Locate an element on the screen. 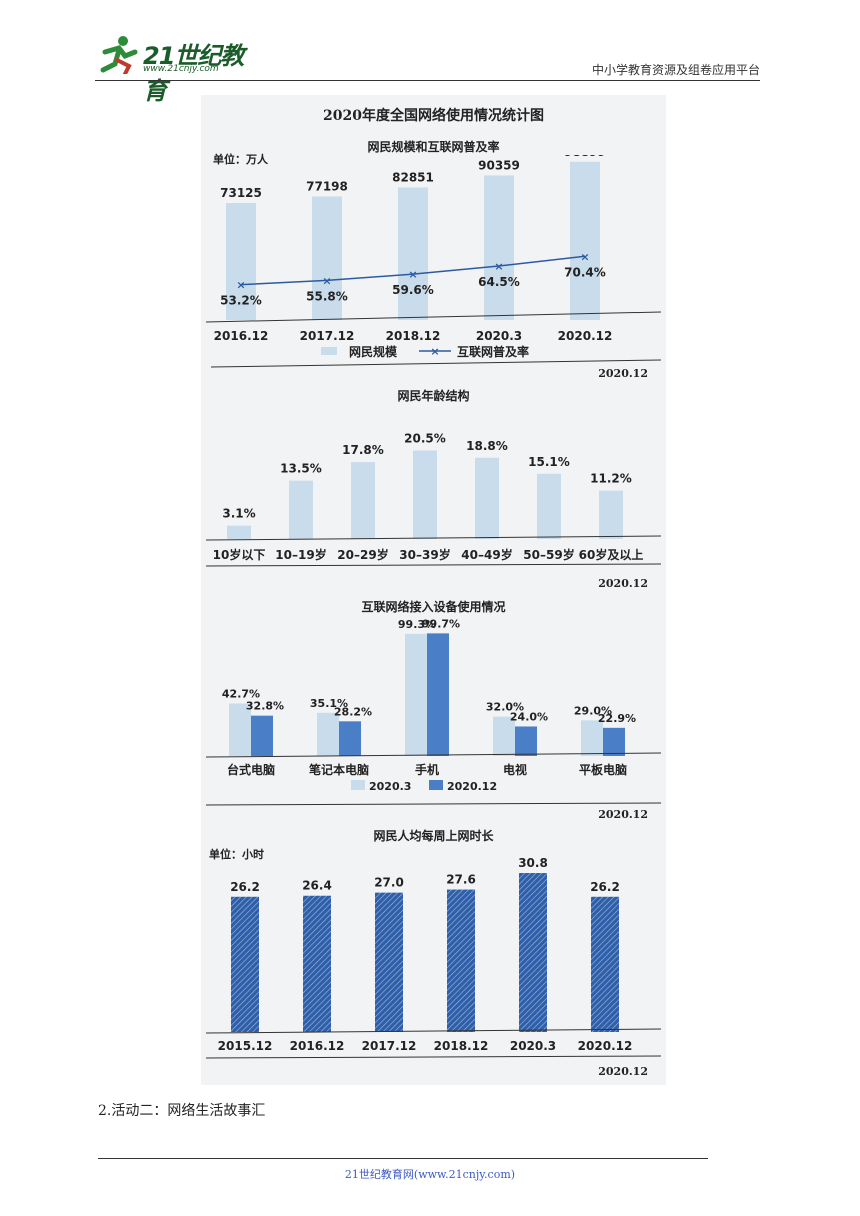 This screenshot has width=860, height=1216. x-tick-label: 平板电脑 is located at coordinates (603, 769).